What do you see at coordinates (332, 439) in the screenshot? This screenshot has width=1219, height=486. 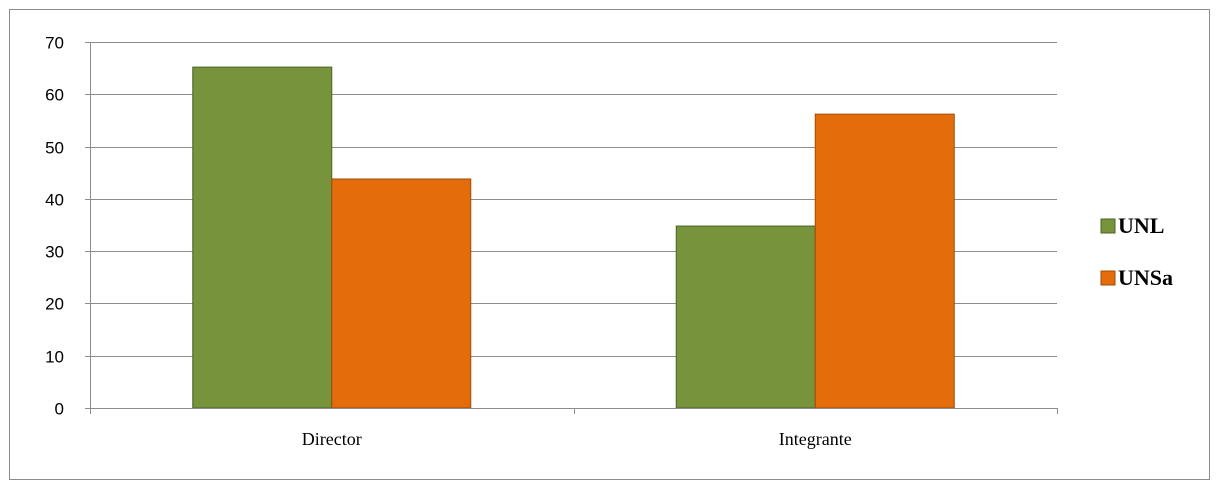 I see `x-tick-label: Director` at bounding box center [332, 439].